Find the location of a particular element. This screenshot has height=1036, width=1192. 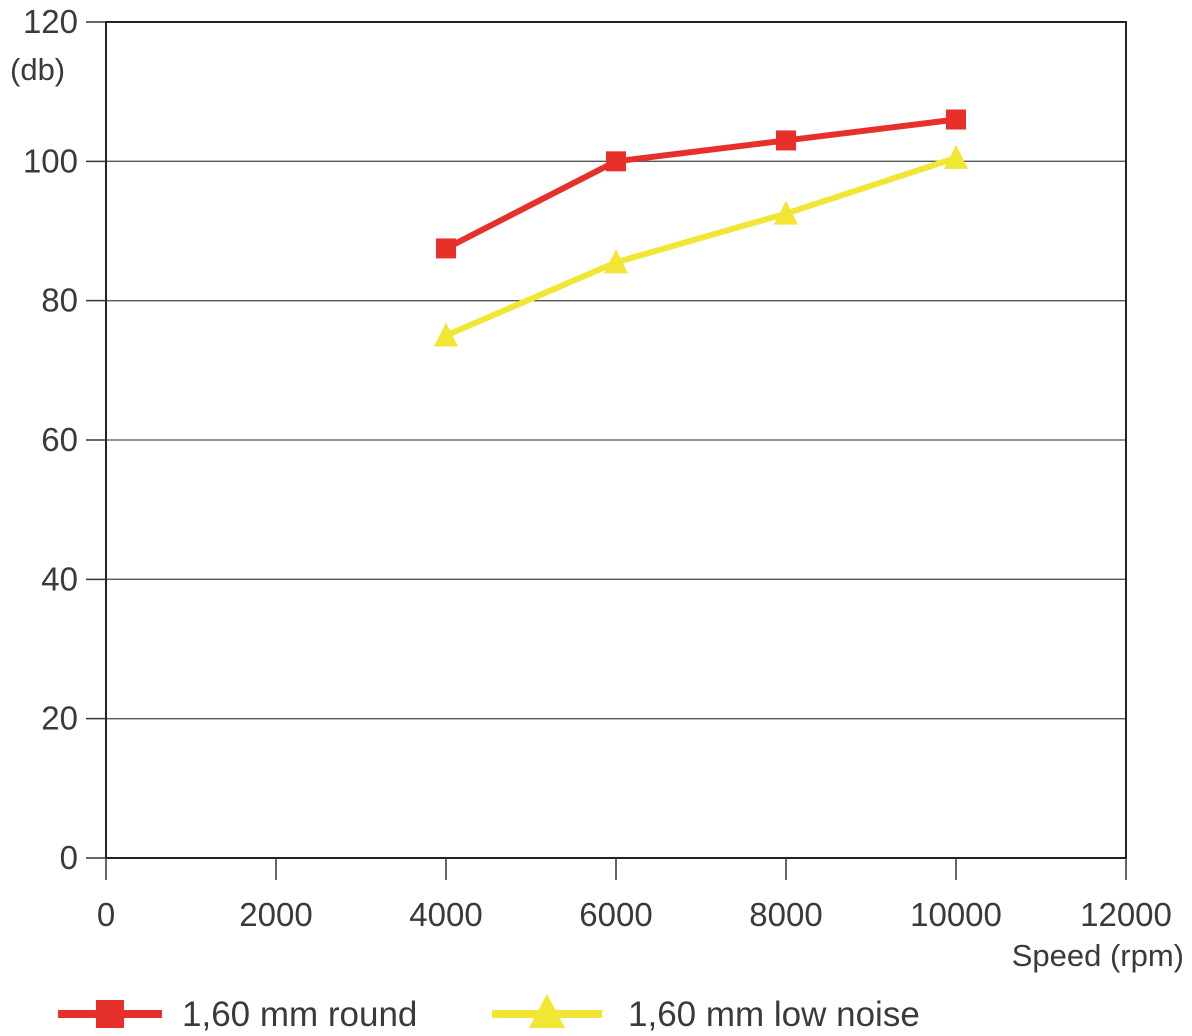

y-tick-label: 40 is located at coordinates (59, 578).